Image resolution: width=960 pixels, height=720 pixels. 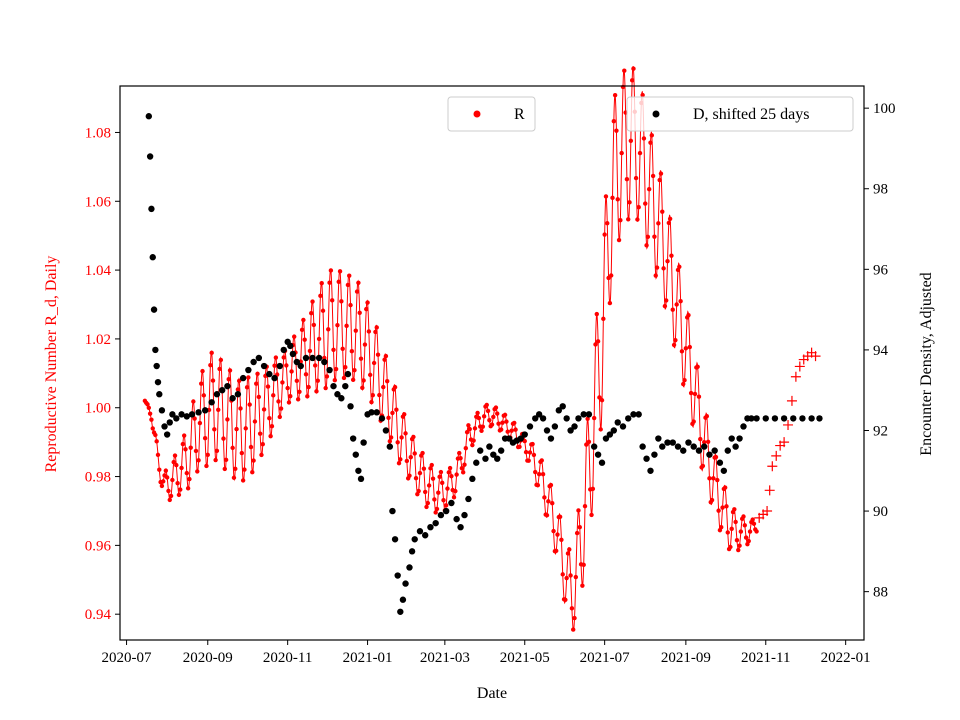 What do you see at coordinates (519, 114) in the screenshot?
I see `legend-r-label: R` at bounding box center [519, 114].